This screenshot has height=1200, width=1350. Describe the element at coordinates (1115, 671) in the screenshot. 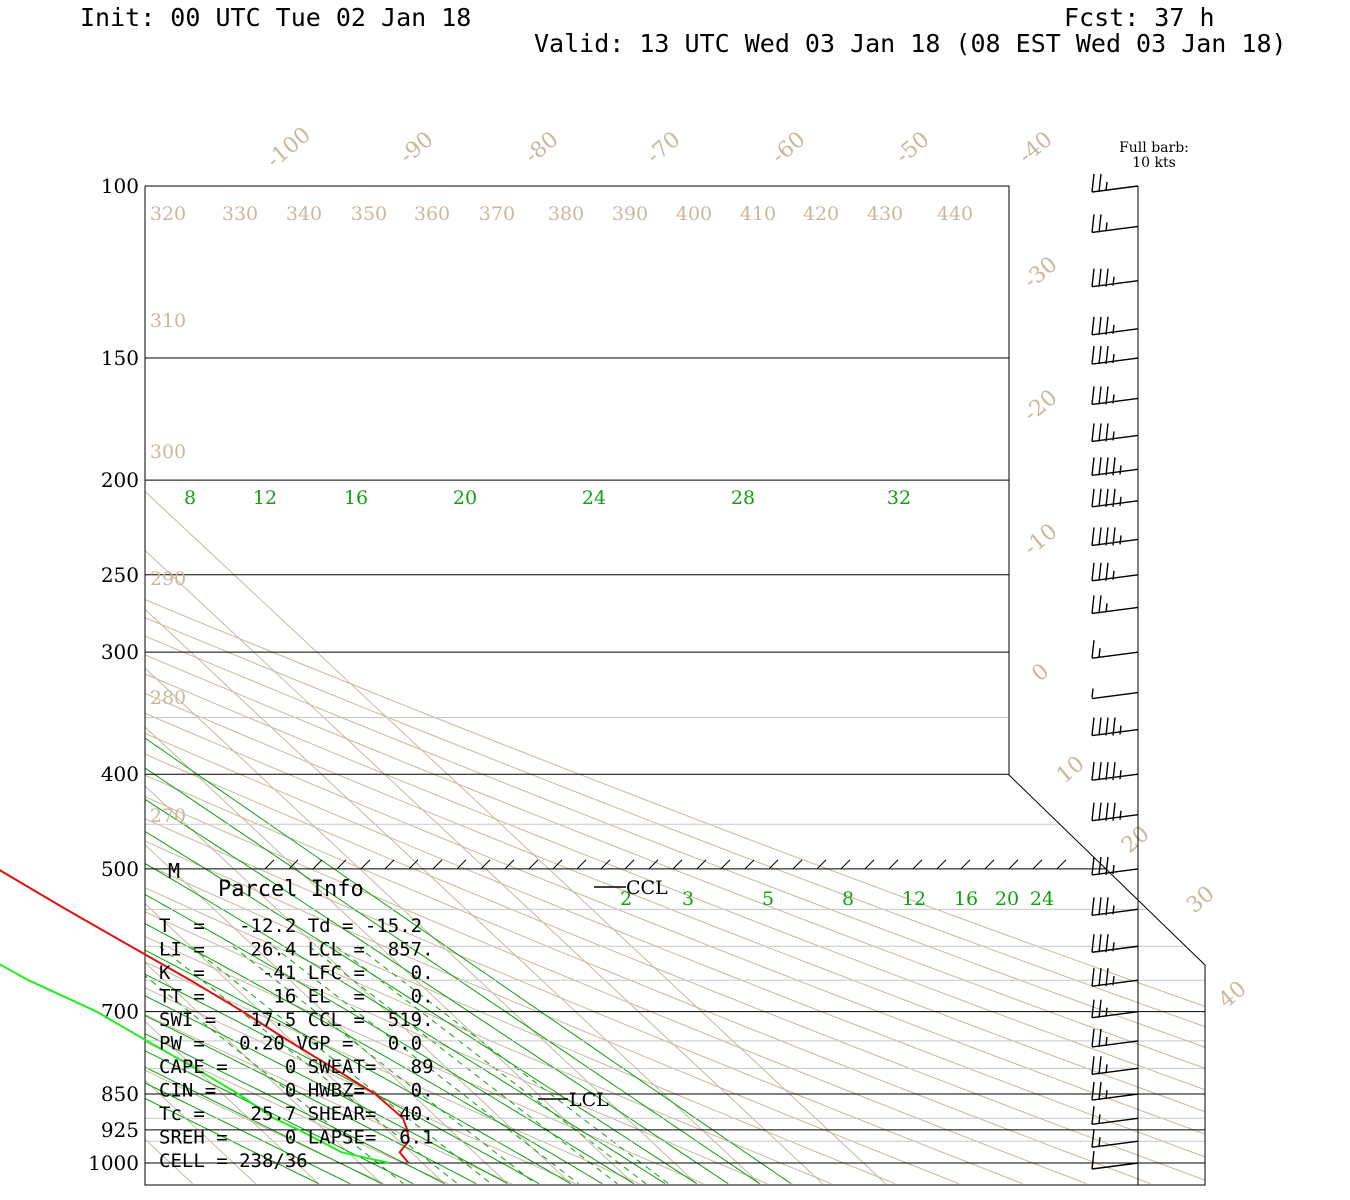

I see `wind-barbs` at that location.